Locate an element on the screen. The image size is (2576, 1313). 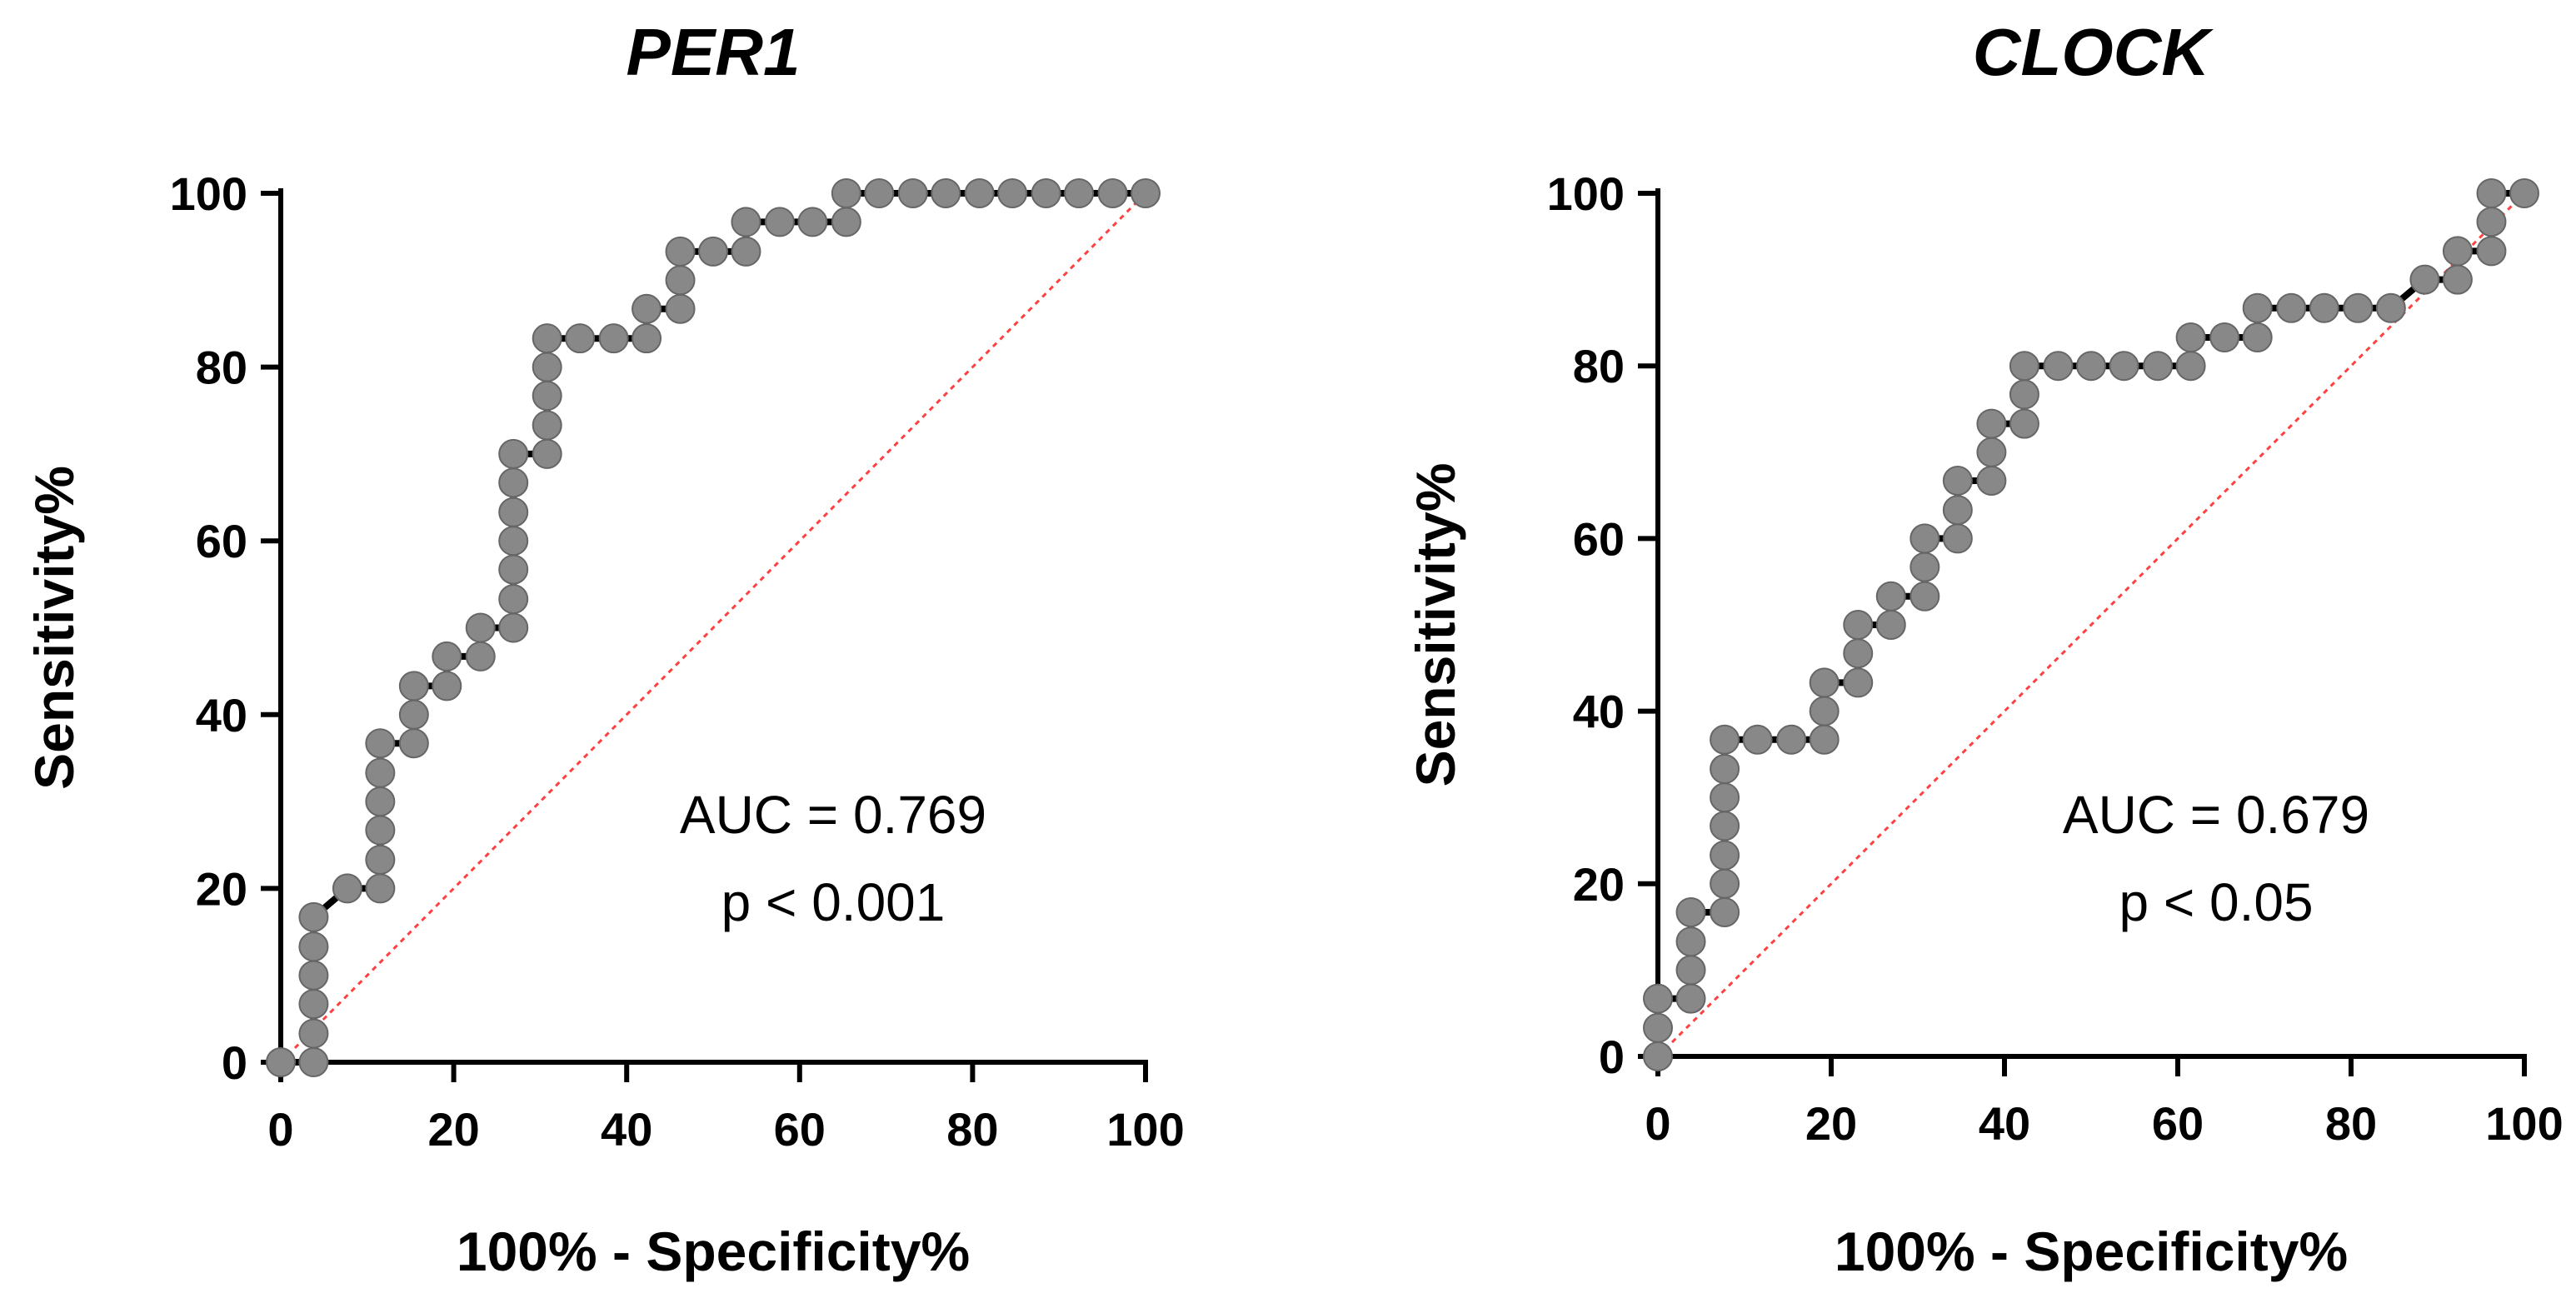
y-tick-label: 0 is located at coordinates (234, 1062).